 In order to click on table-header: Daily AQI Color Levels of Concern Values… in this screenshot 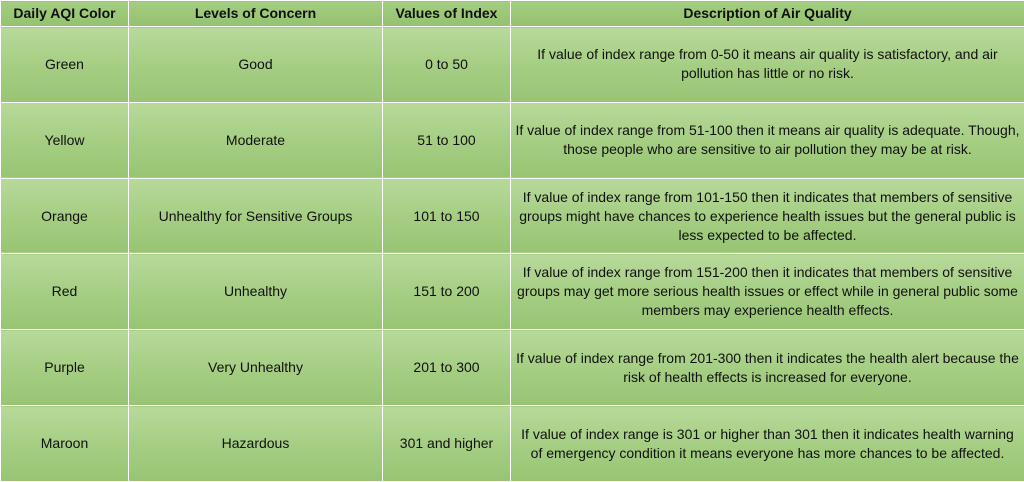, I will do `click(512, 13)`.